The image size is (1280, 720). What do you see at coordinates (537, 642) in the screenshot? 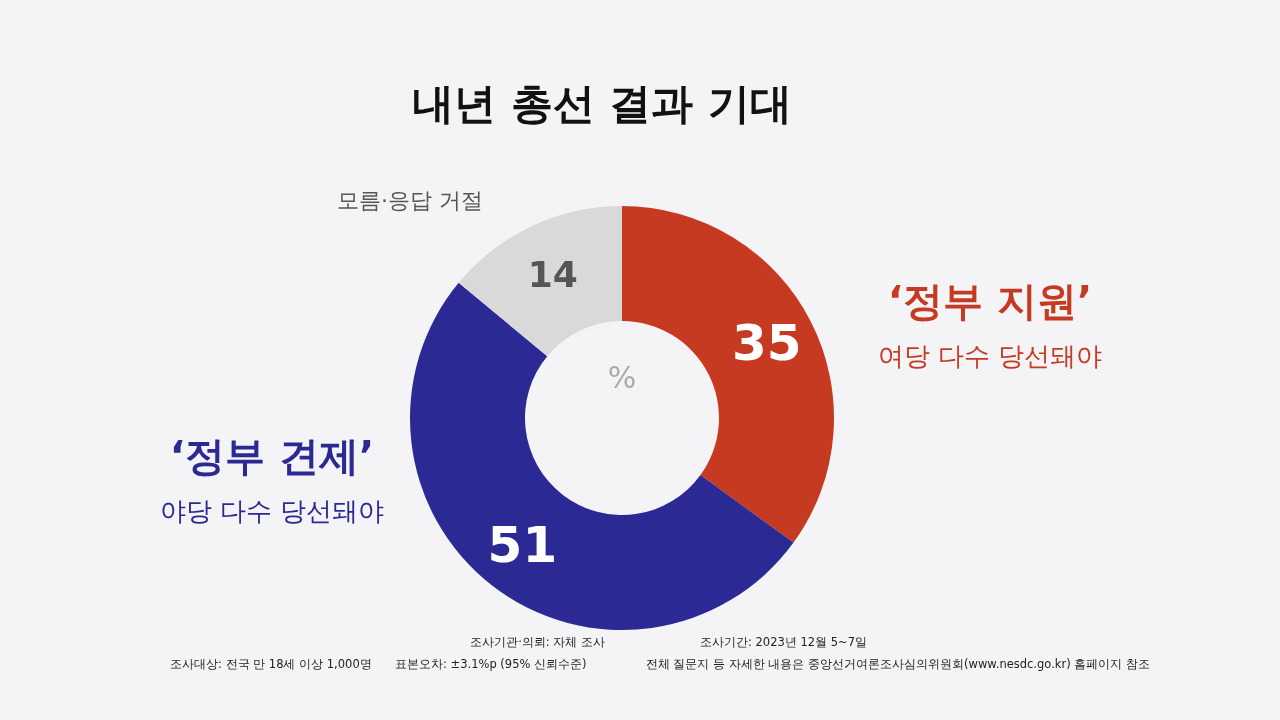
I see `text: 조사기관·의뢰: 자체 조사` at bounding box center [537, 642].